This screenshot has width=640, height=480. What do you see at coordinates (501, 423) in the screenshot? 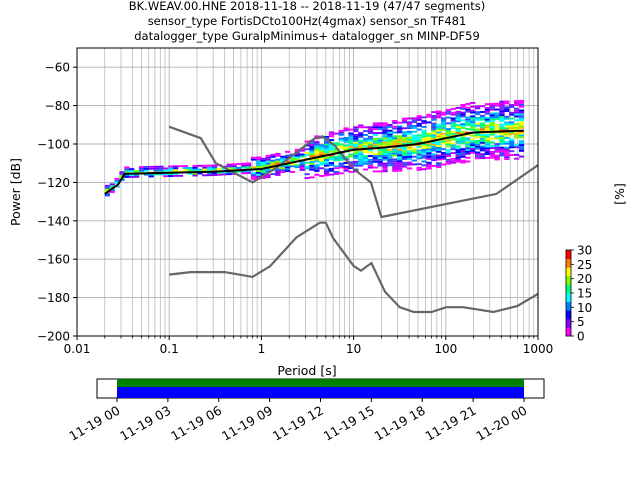
I see `time-tick-label: 11-20 00` at bounding box center [501, 423].